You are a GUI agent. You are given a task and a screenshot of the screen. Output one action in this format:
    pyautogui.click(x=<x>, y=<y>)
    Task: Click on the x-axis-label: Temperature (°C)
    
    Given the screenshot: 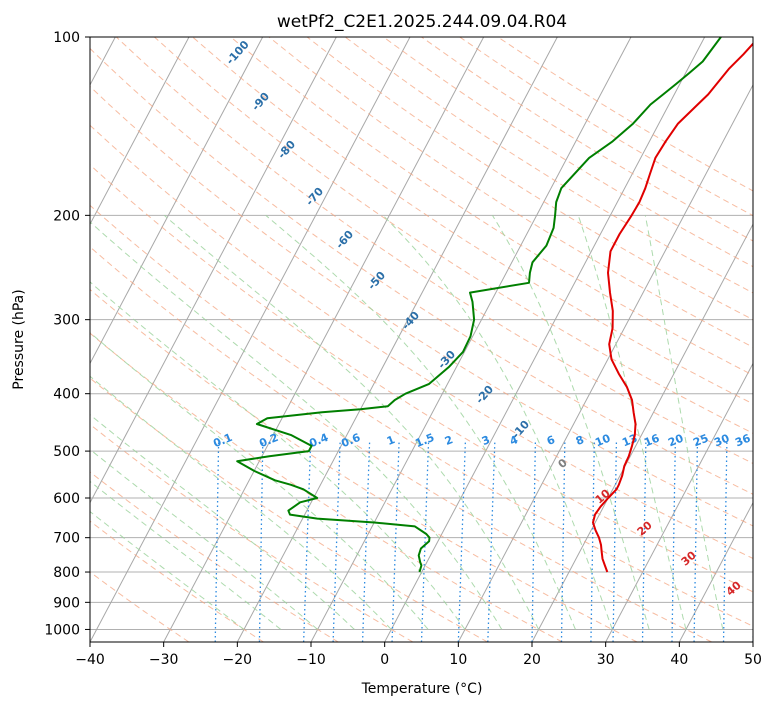 What is the action you would take?
    pyautogui.click(x=422, y=689)
    